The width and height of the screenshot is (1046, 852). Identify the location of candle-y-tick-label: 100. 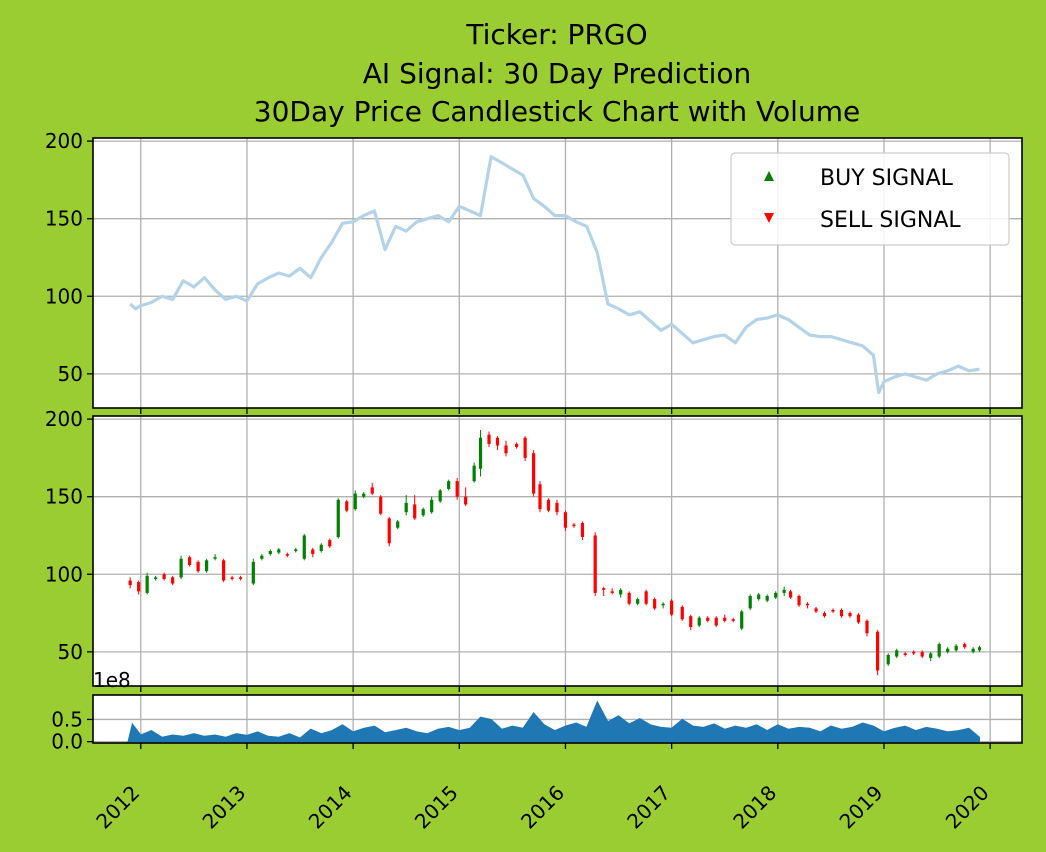
(64, 574).